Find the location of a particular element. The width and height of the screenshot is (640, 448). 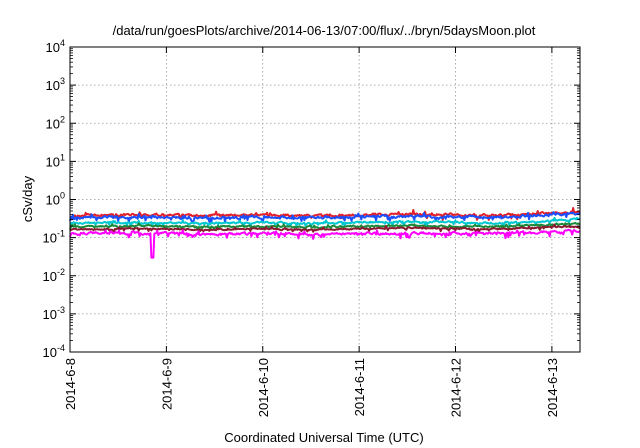

x-tick-label: 2014-6-12 is located at coordinates (456, 387).